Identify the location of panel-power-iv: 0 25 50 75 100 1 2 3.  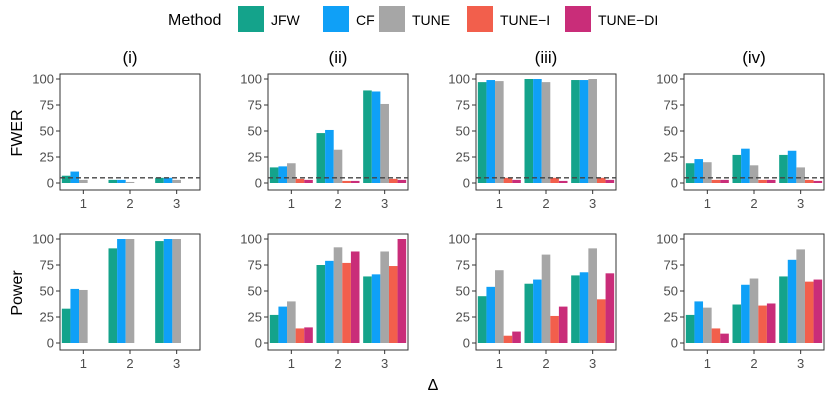
(740, 301).